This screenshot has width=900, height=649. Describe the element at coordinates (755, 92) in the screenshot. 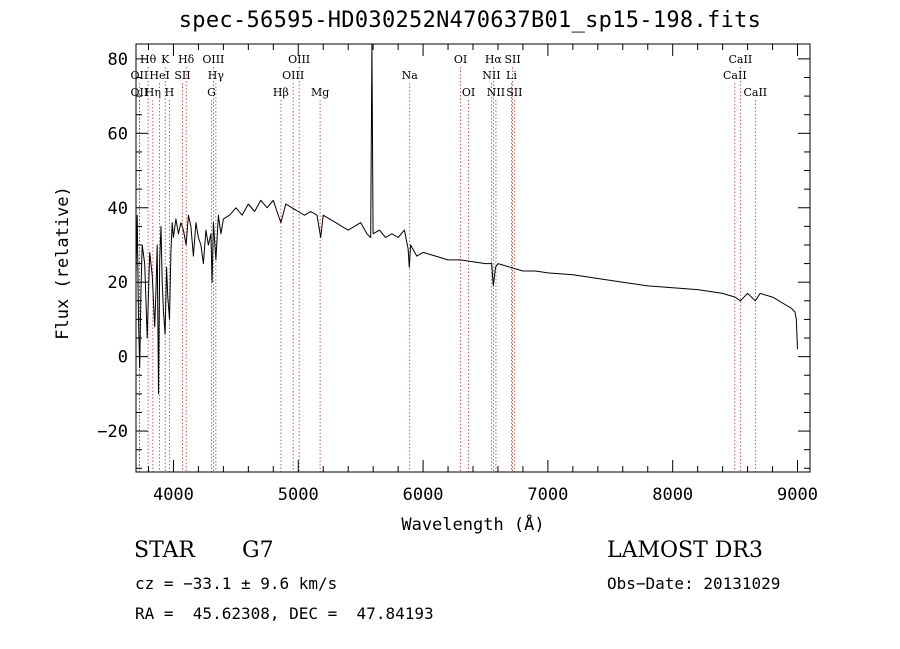

I see `line-marker-label-27: CaII` at that location.